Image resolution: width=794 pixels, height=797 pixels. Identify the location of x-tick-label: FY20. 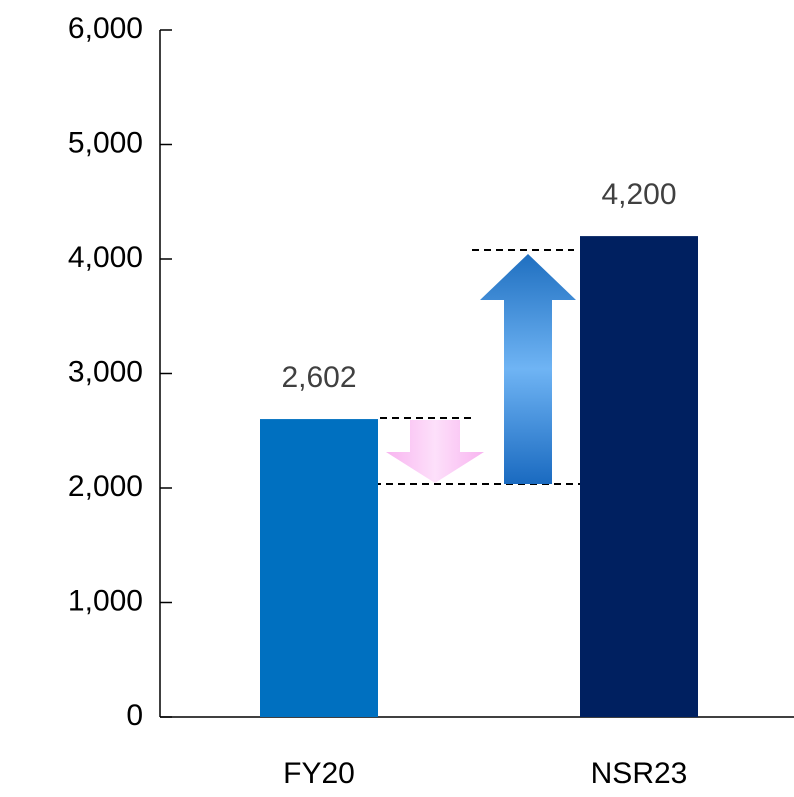
(319, 773).